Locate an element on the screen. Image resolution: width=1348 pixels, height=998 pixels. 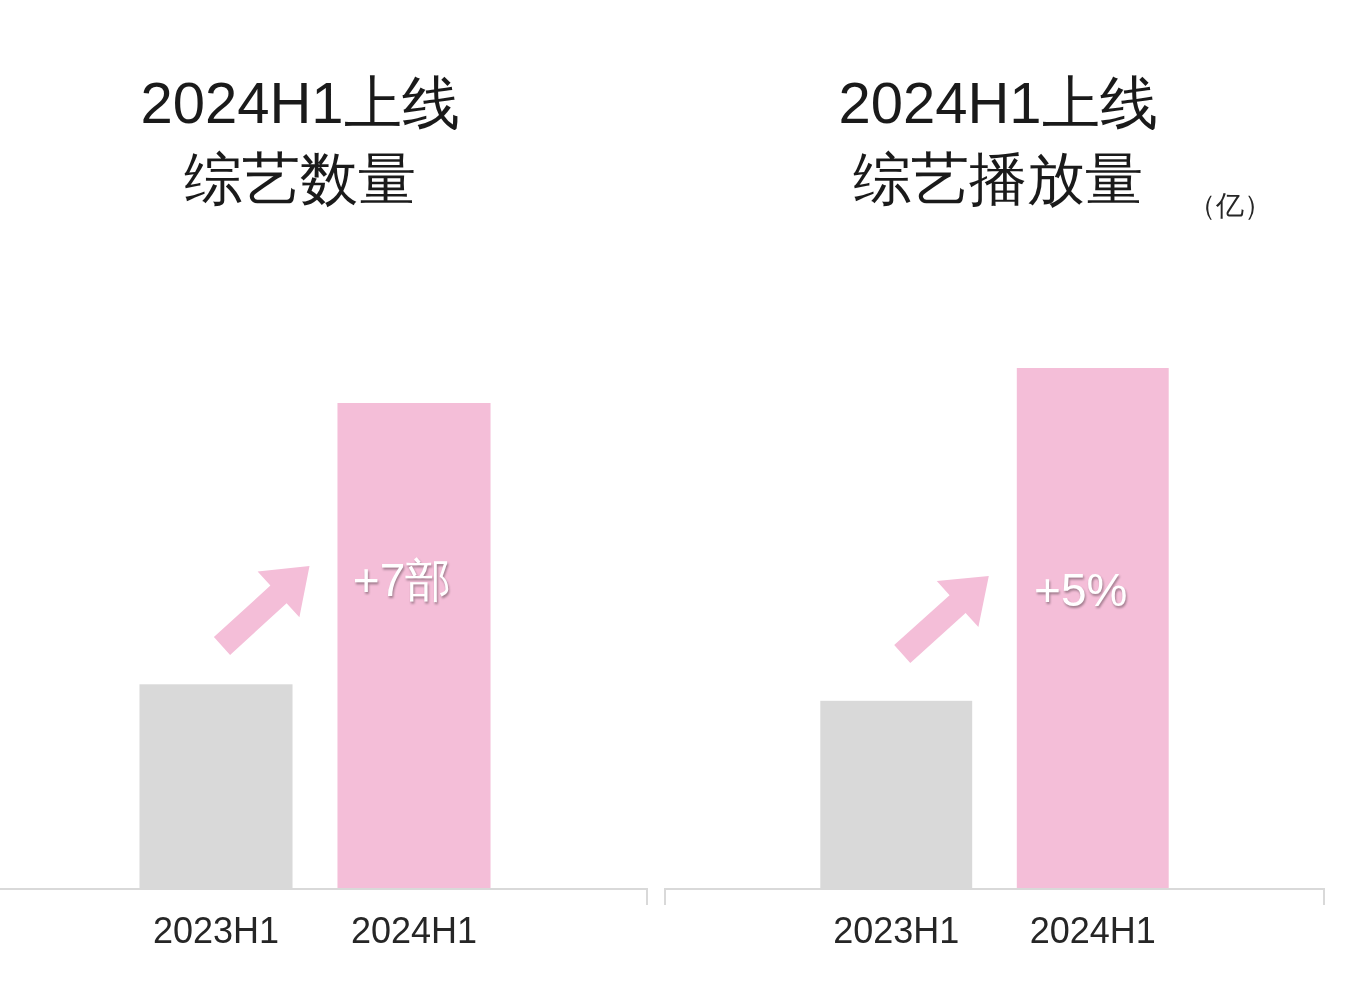
annotation: +5% is located at coordinates (1081, 590).